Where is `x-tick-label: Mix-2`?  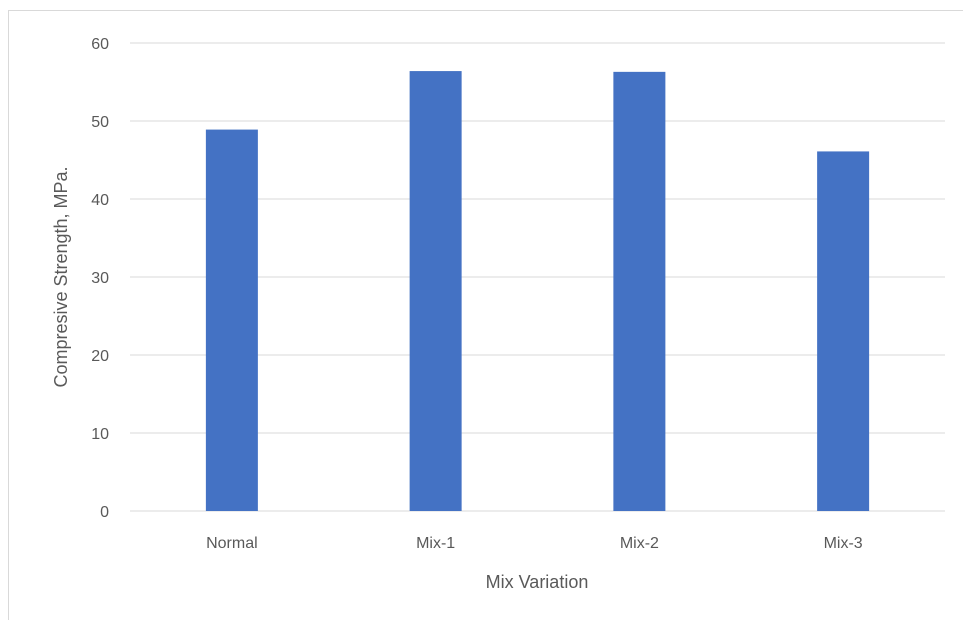 x-tick-label: Mix-2 is located at coordinates (639, 543).